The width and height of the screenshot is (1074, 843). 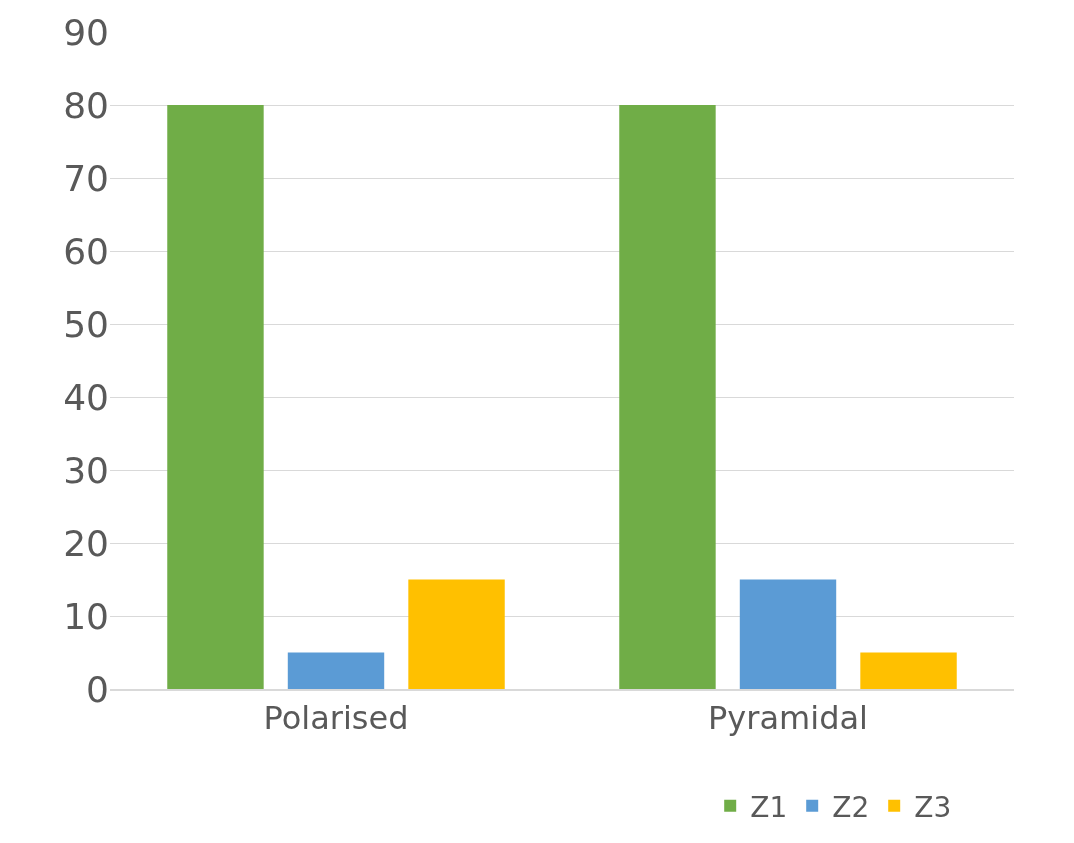 I want to click on y-tick-label: 30, so click(x=86, y=470).